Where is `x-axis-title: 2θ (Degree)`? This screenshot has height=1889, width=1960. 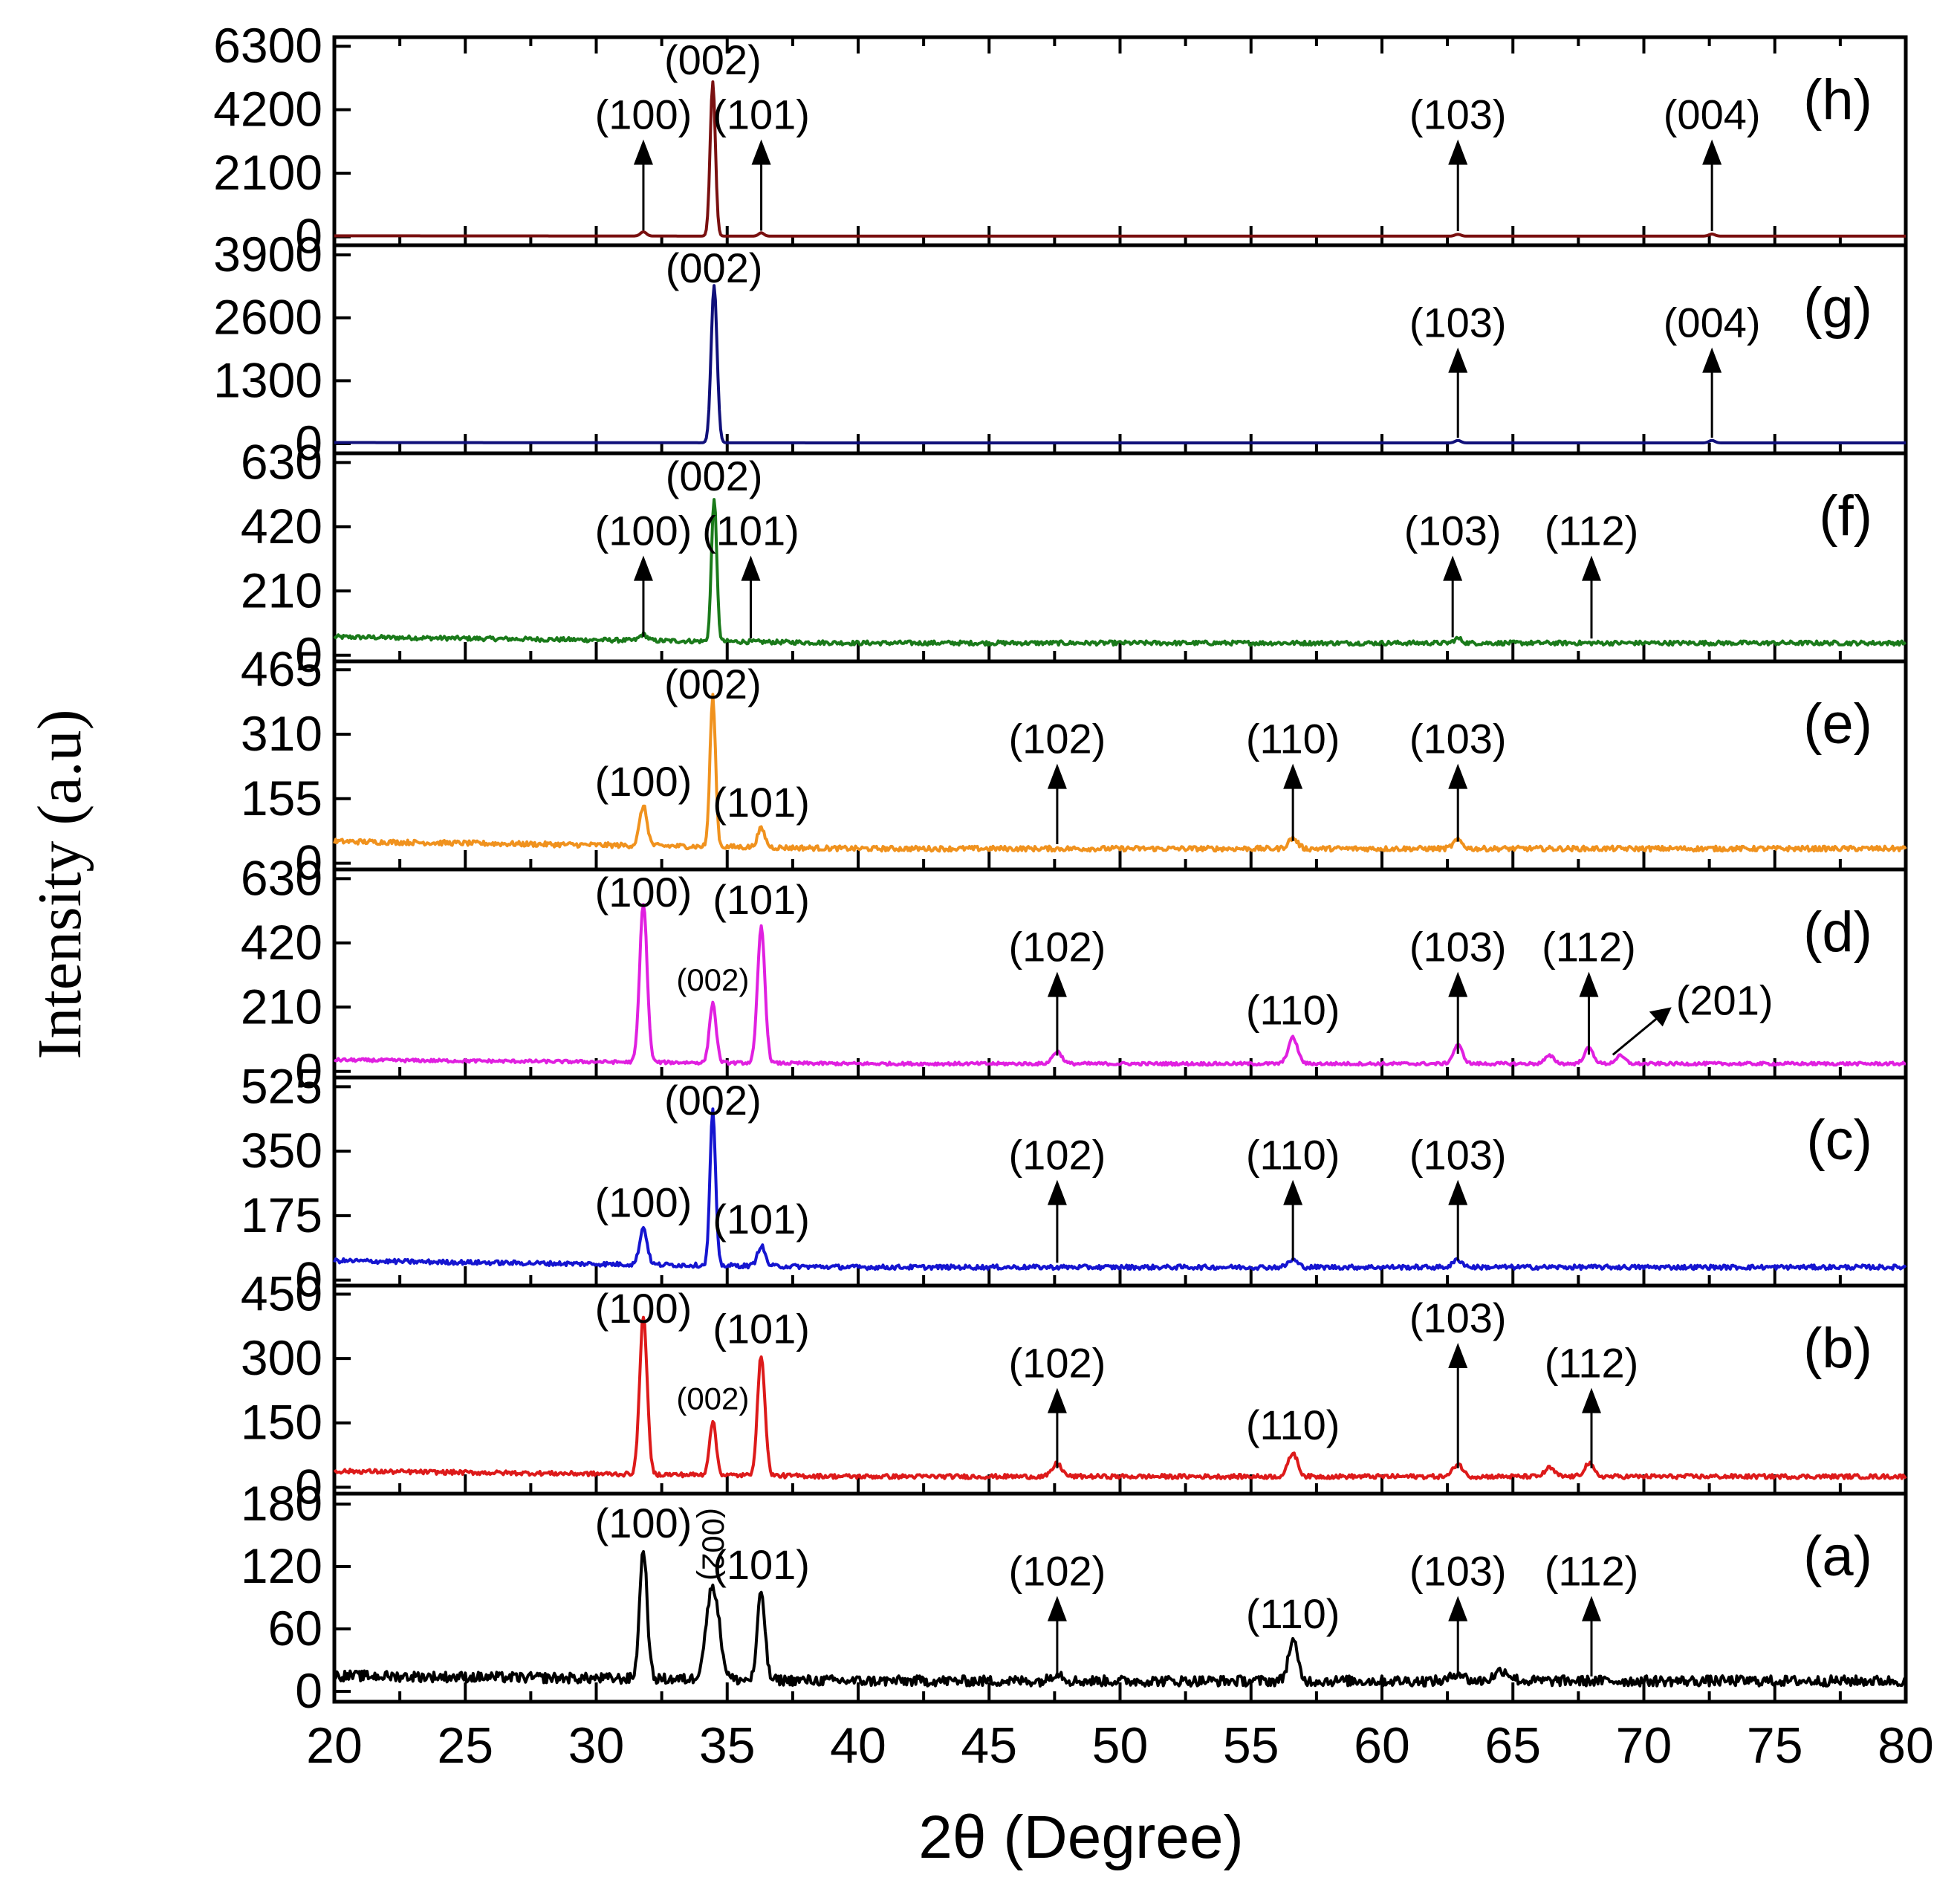 x-axis-title: 2θ (Degree) is located at coordinates (1081, 1837).